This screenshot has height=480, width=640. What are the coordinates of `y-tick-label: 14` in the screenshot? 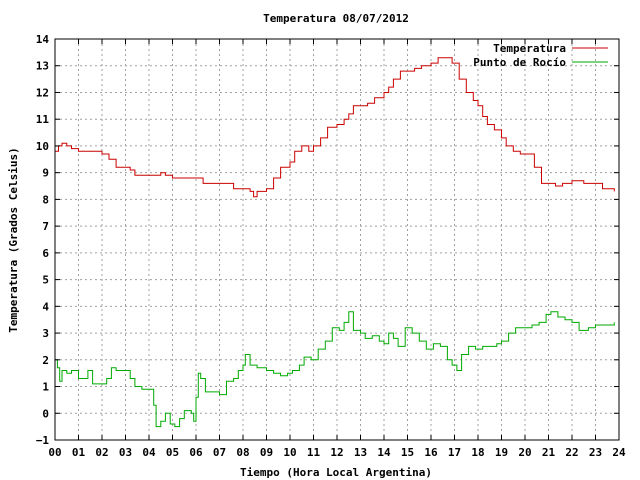 It's located at (43, 39).